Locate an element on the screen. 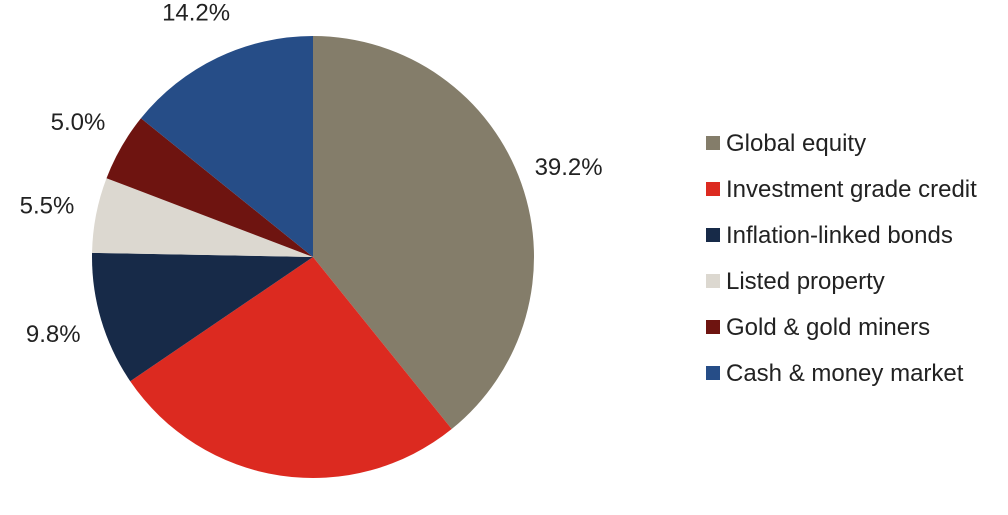 The image size is (1008, 515). pie-slice-listed-property is located at coordinates (202, 217).